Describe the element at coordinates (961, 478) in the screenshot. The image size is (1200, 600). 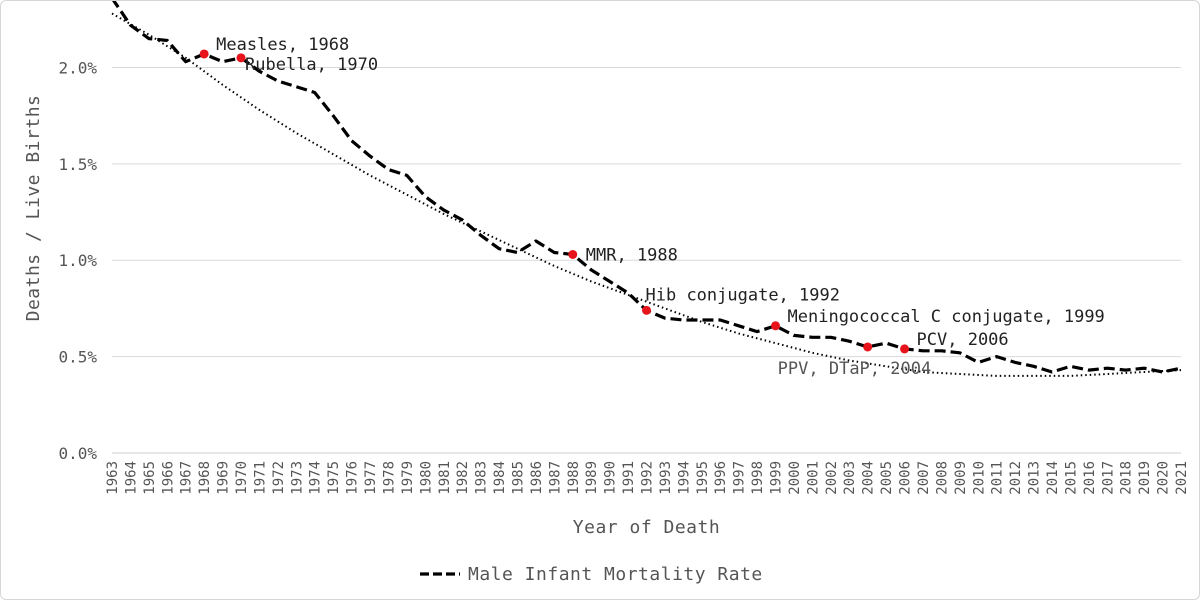
I see `x-tick-label: 2009` at that location.